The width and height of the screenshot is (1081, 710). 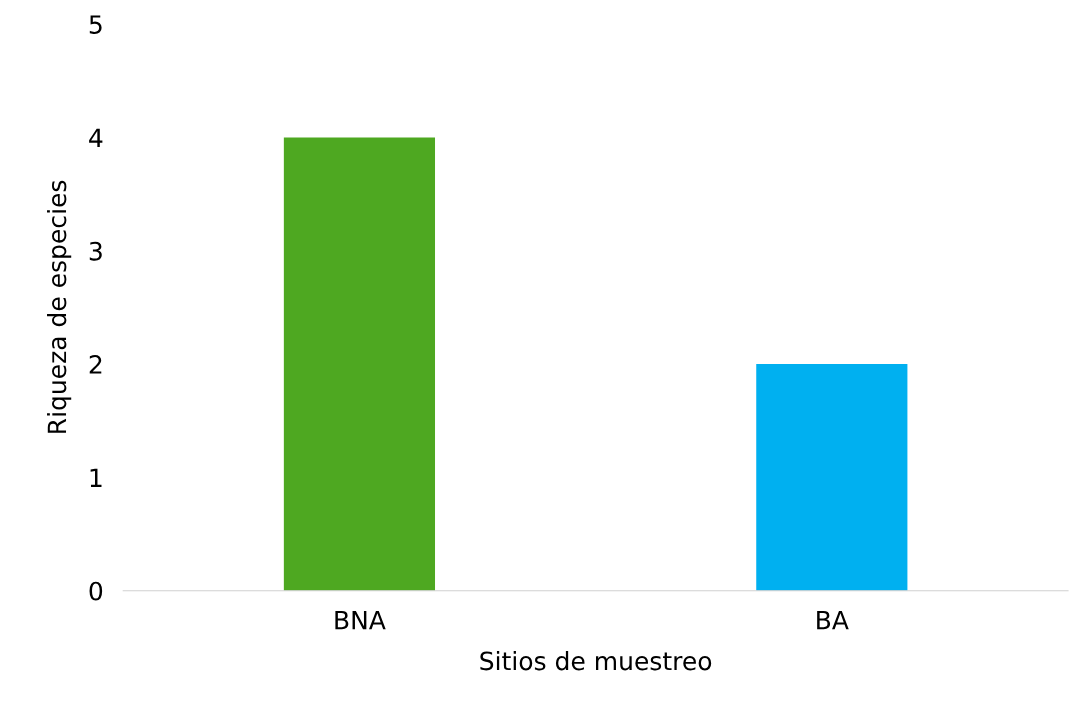 I want to click on y-tick-label: 1, so click(x=96, y=477).